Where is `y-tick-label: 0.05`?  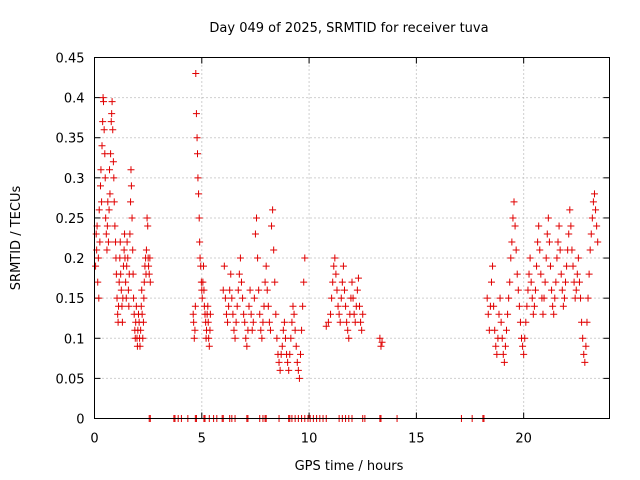 y-tick-label: 0.05 is located at coordinates (70, 379).